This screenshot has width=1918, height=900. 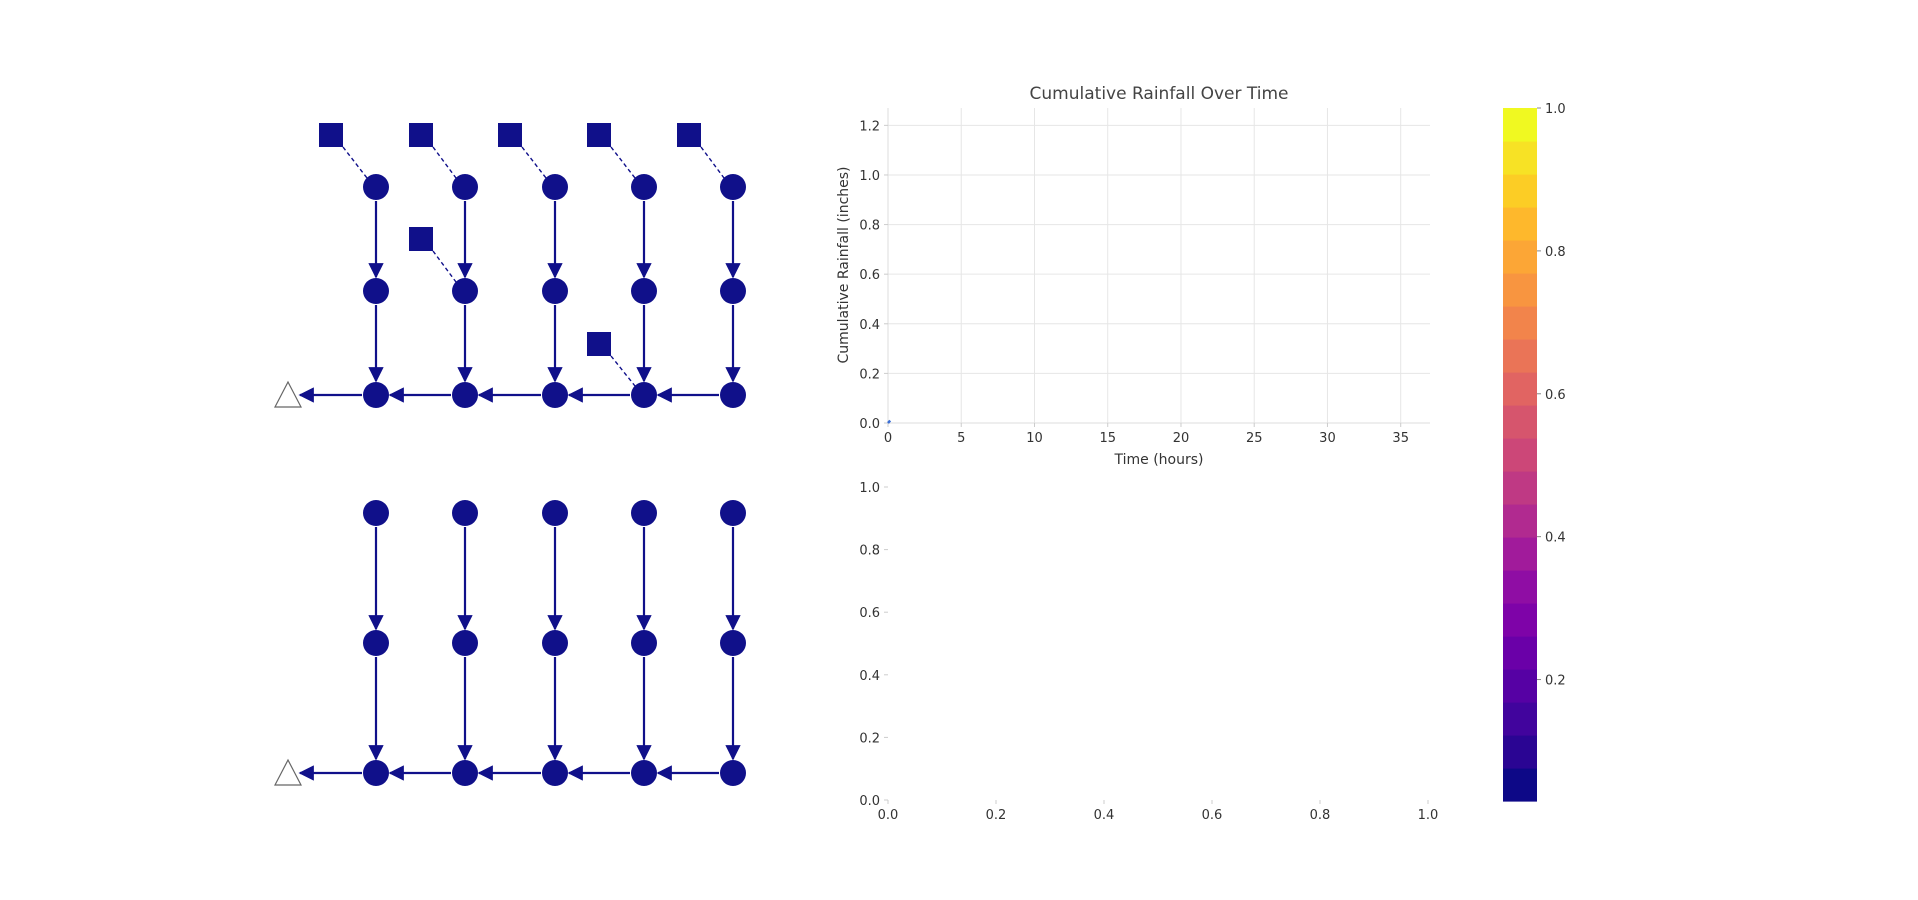 I want to click on x-tick-label: 10, so click(x=1034, y=438).